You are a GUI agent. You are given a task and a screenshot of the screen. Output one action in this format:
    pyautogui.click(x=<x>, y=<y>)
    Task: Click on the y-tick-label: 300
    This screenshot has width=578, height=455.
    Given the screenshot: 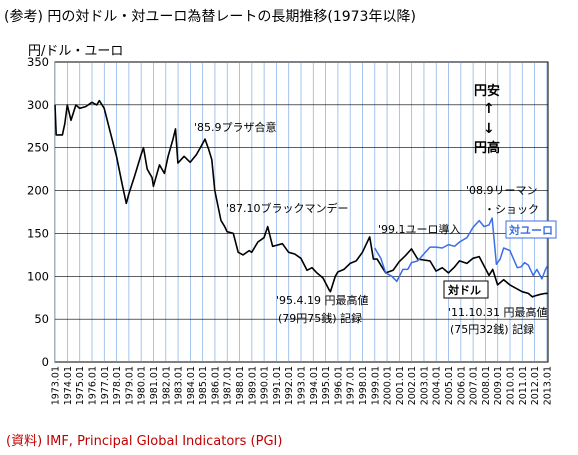 What is the action you would take?
    pyautogui.click(x=38, y=105)
    